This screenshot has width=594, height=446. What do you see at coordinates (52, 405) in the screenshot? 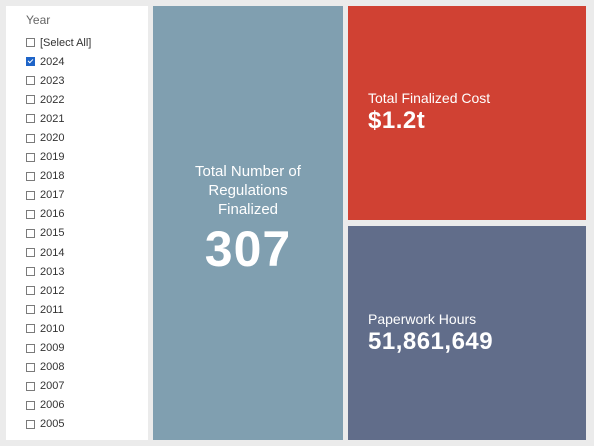
I see `year-option-label: 2006` at bounding box center [52, 405].